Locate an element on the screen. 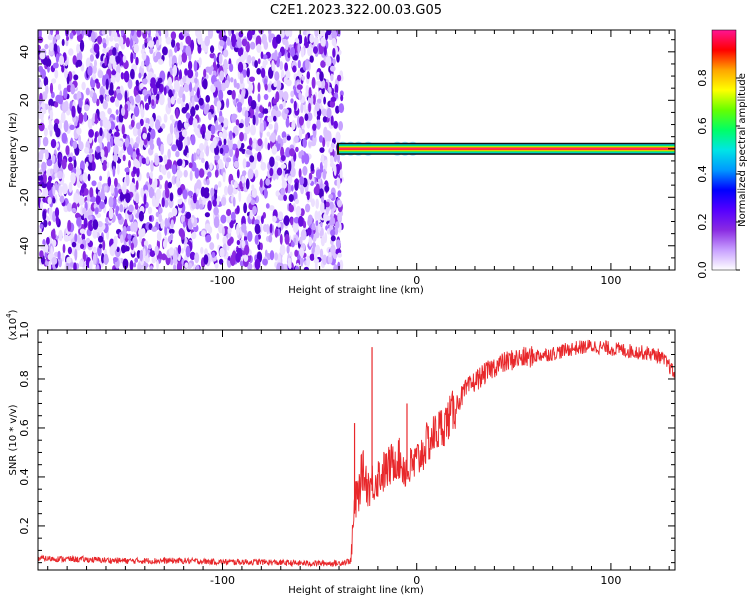  colorbar-tick-label: 0.6 is located at coordinates (702, 126).